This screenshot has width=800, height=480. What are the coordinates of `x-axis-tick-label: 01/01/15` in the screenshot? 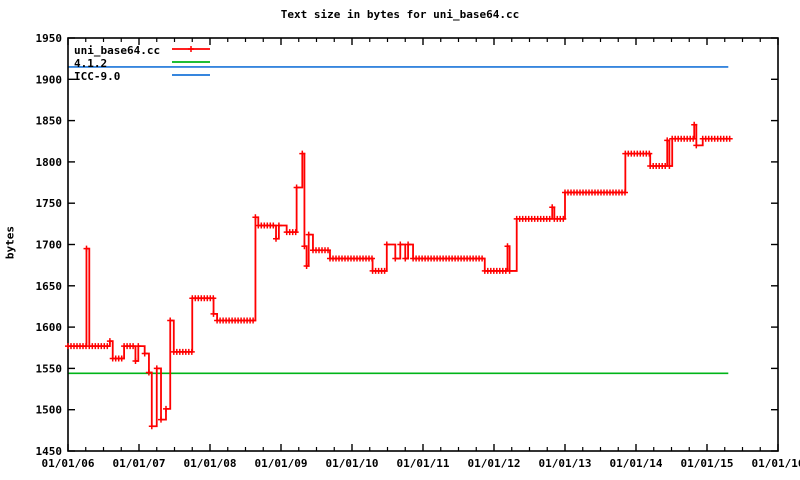 It's located at (707, 463).